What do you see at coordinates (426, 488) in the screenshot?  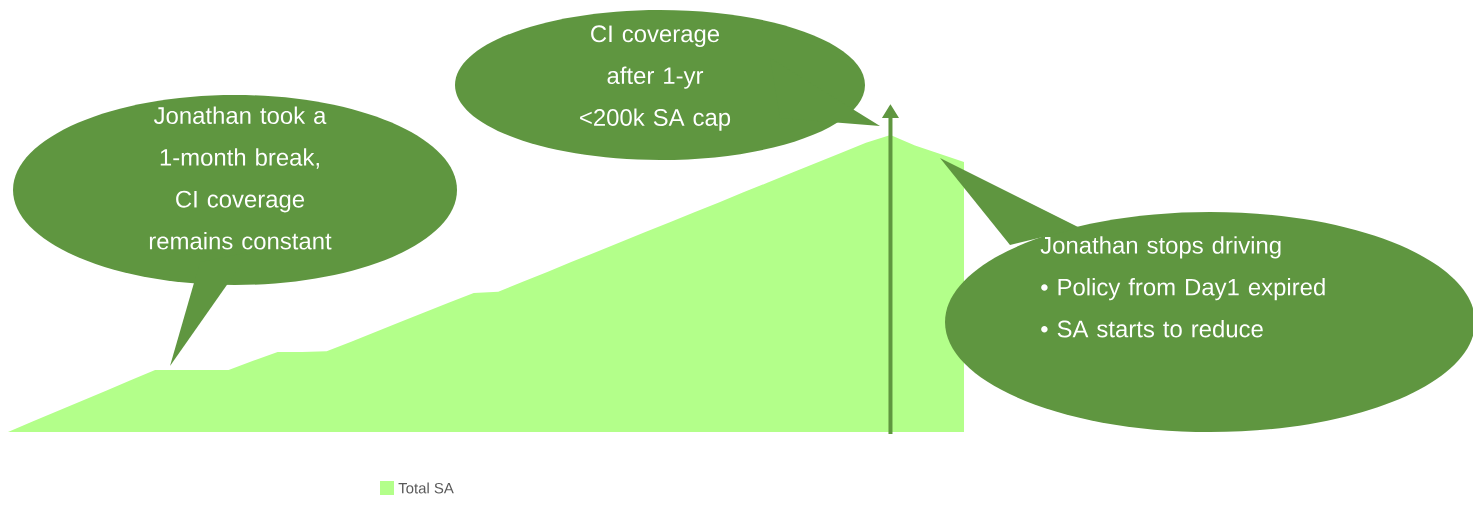 I see `legend-label: Total SA` at bounding box center [426, 488].